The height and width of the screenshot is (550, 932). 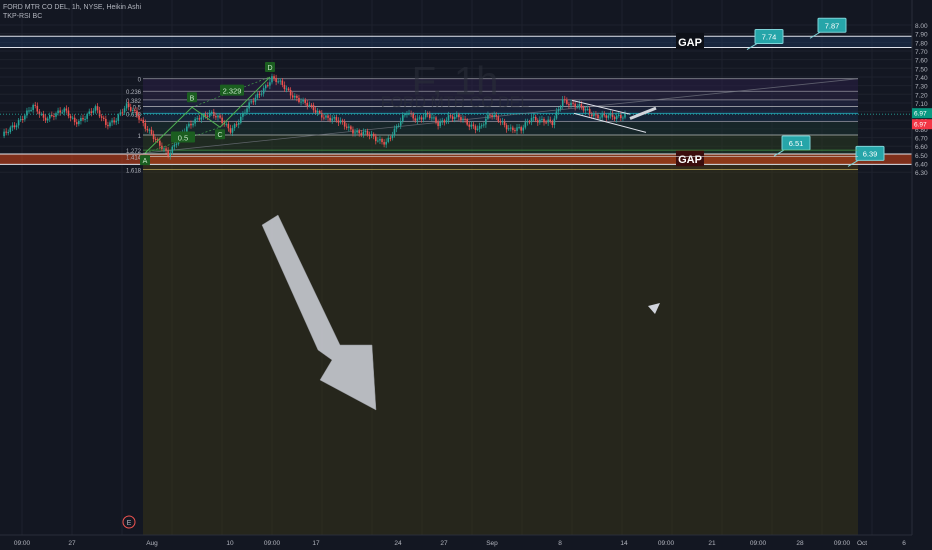 I want to click on fib-level-label: 0, so click(x=140, y=81).